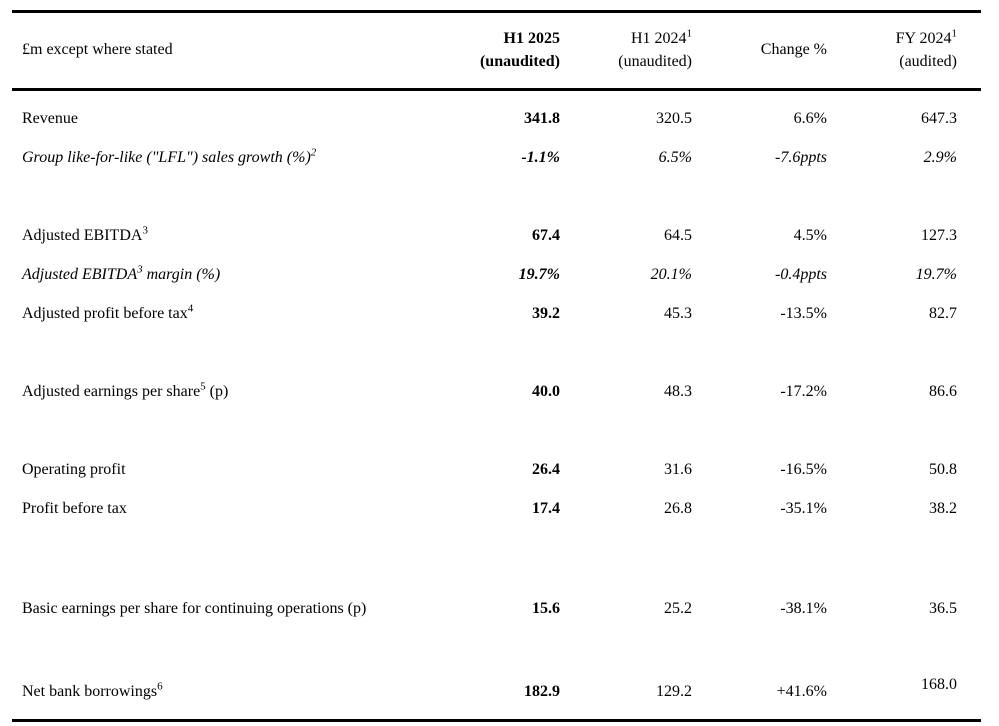  Describe the element at coordinates (904, 691) in the screenshot. I see `value-cell-fy-2024: 168.0` at that location.